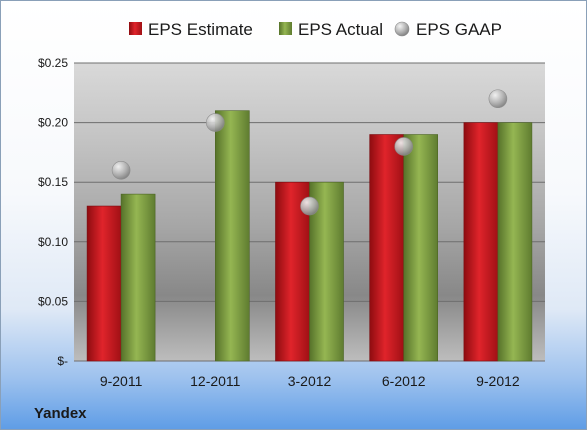 This screenshot has width=587, height=430. I want to click on legend-label-estimate: EPS Estimate, so click(200, 29).